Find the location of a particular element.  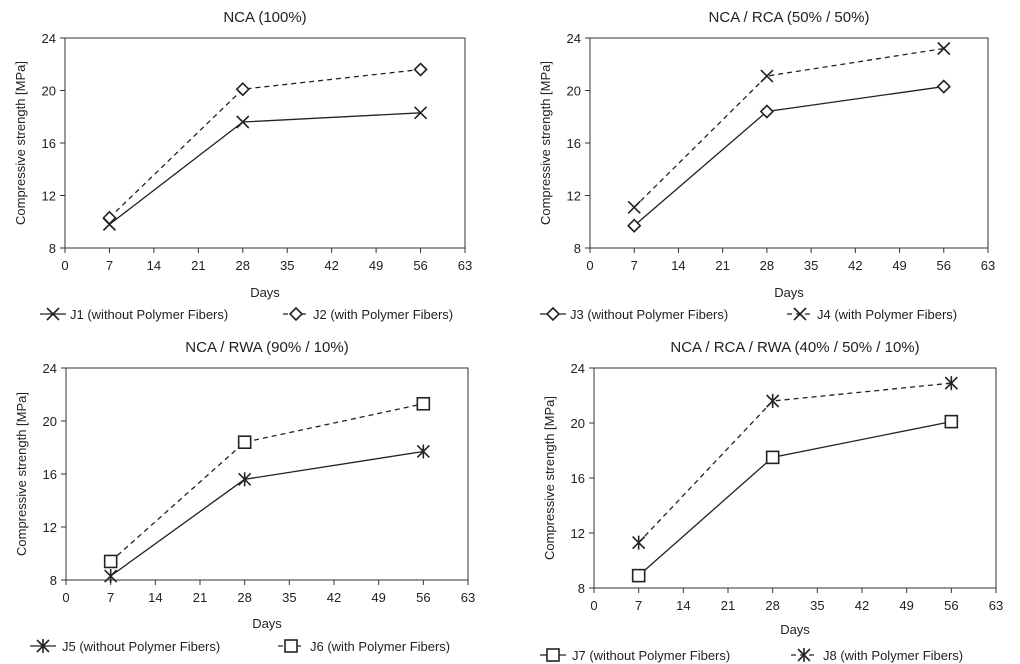

legend-entry-1: J1 (without Polymer Fibers) is located at coordinates (134, 314).